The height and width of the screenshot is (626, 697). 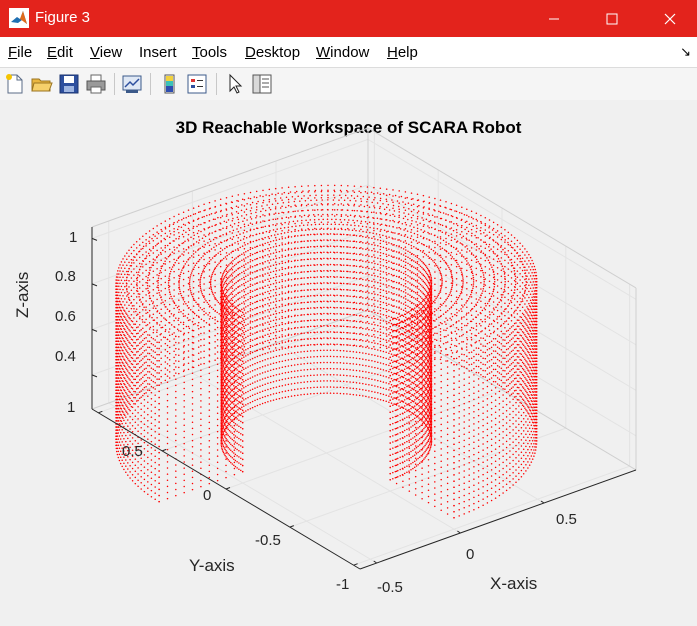 What do you see at coordinates (554, 18) in the screenshot?
I see `minimize-button` at bounding box center [554, 18].